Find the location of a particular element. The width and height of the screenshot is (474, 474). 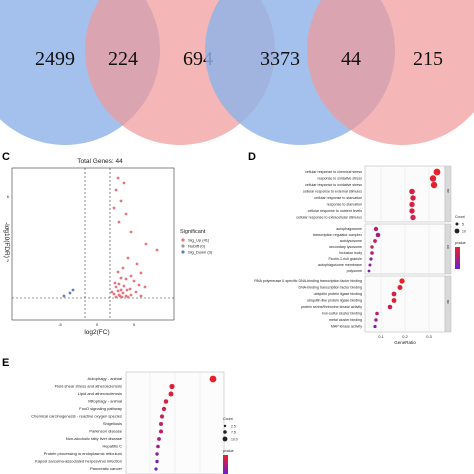

kegg-term-1: Autophagy - animal is located at coordinates (105, 378).